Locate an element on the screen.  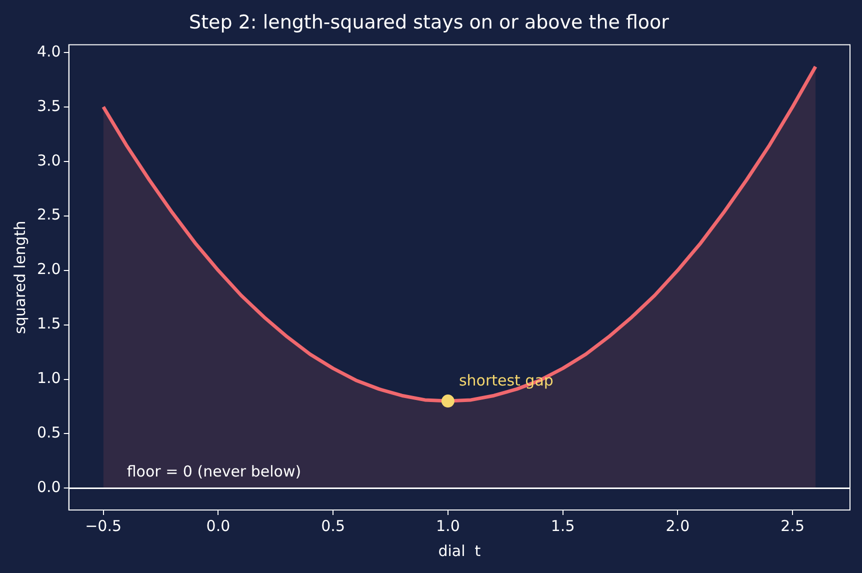
x-tick-label: −0.5 is located at coordinates (103, 525).